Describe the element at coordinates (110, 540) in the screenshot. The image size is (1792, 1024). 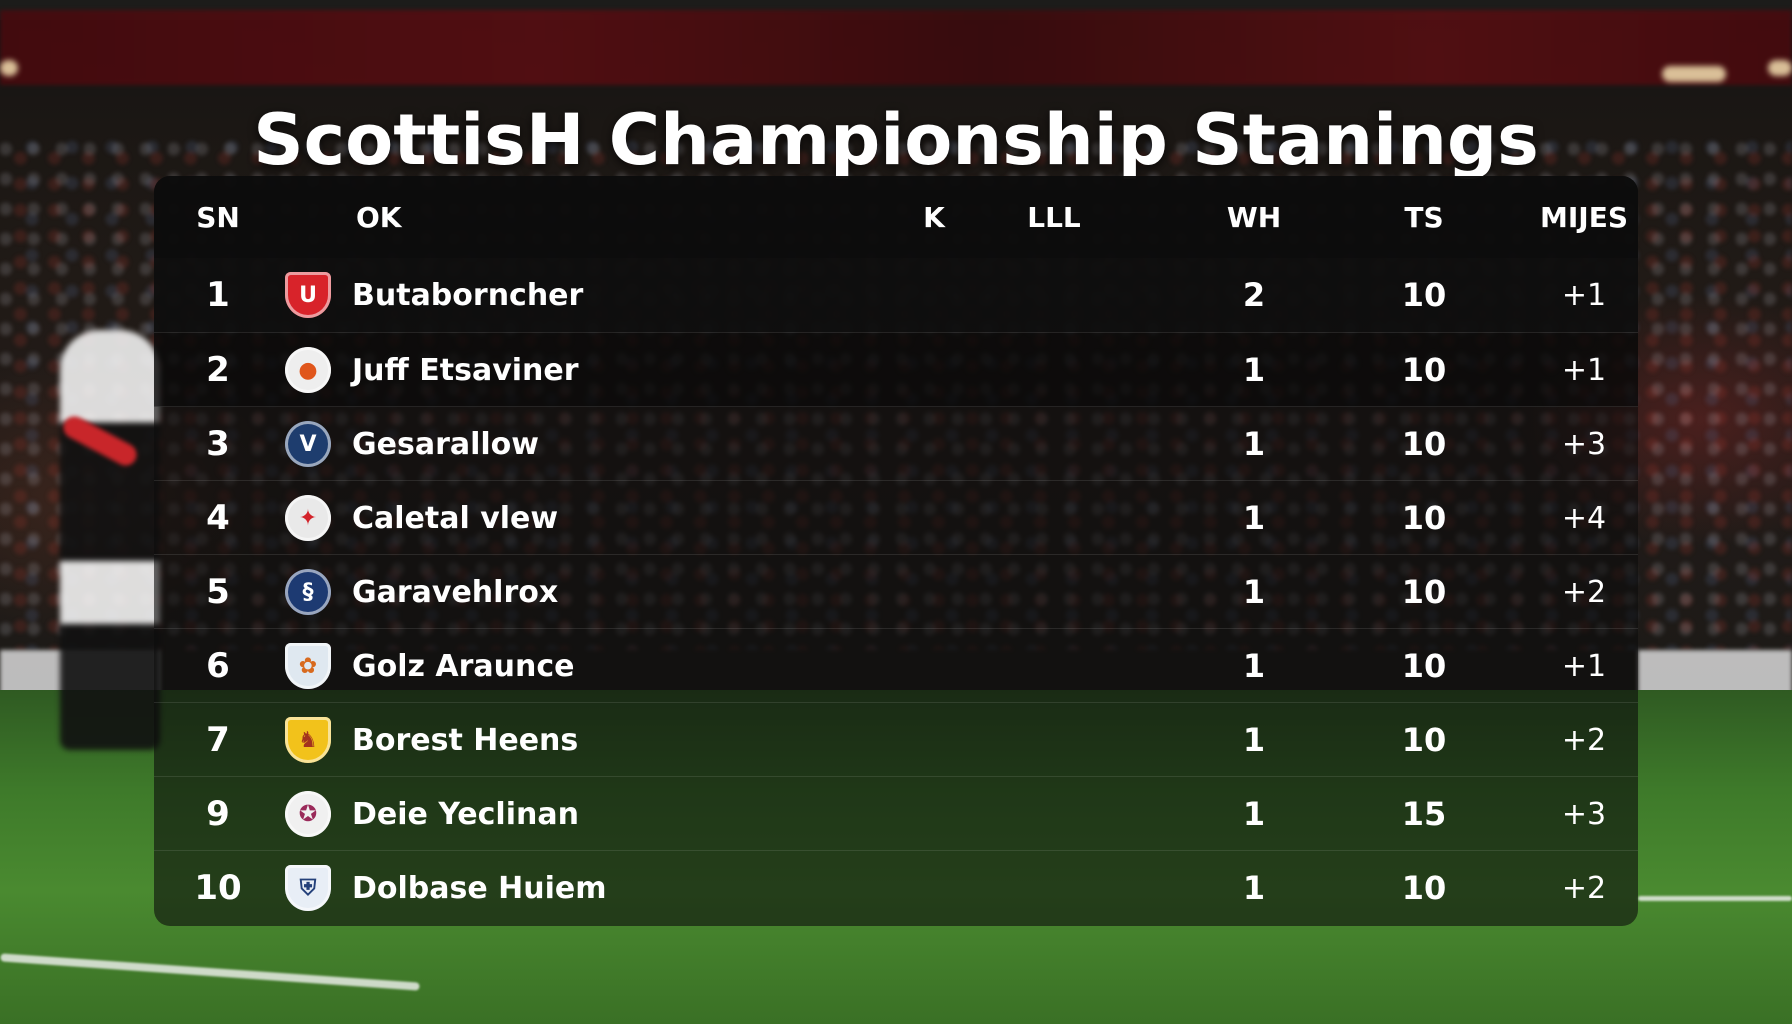
I see `player-figure` at that location.